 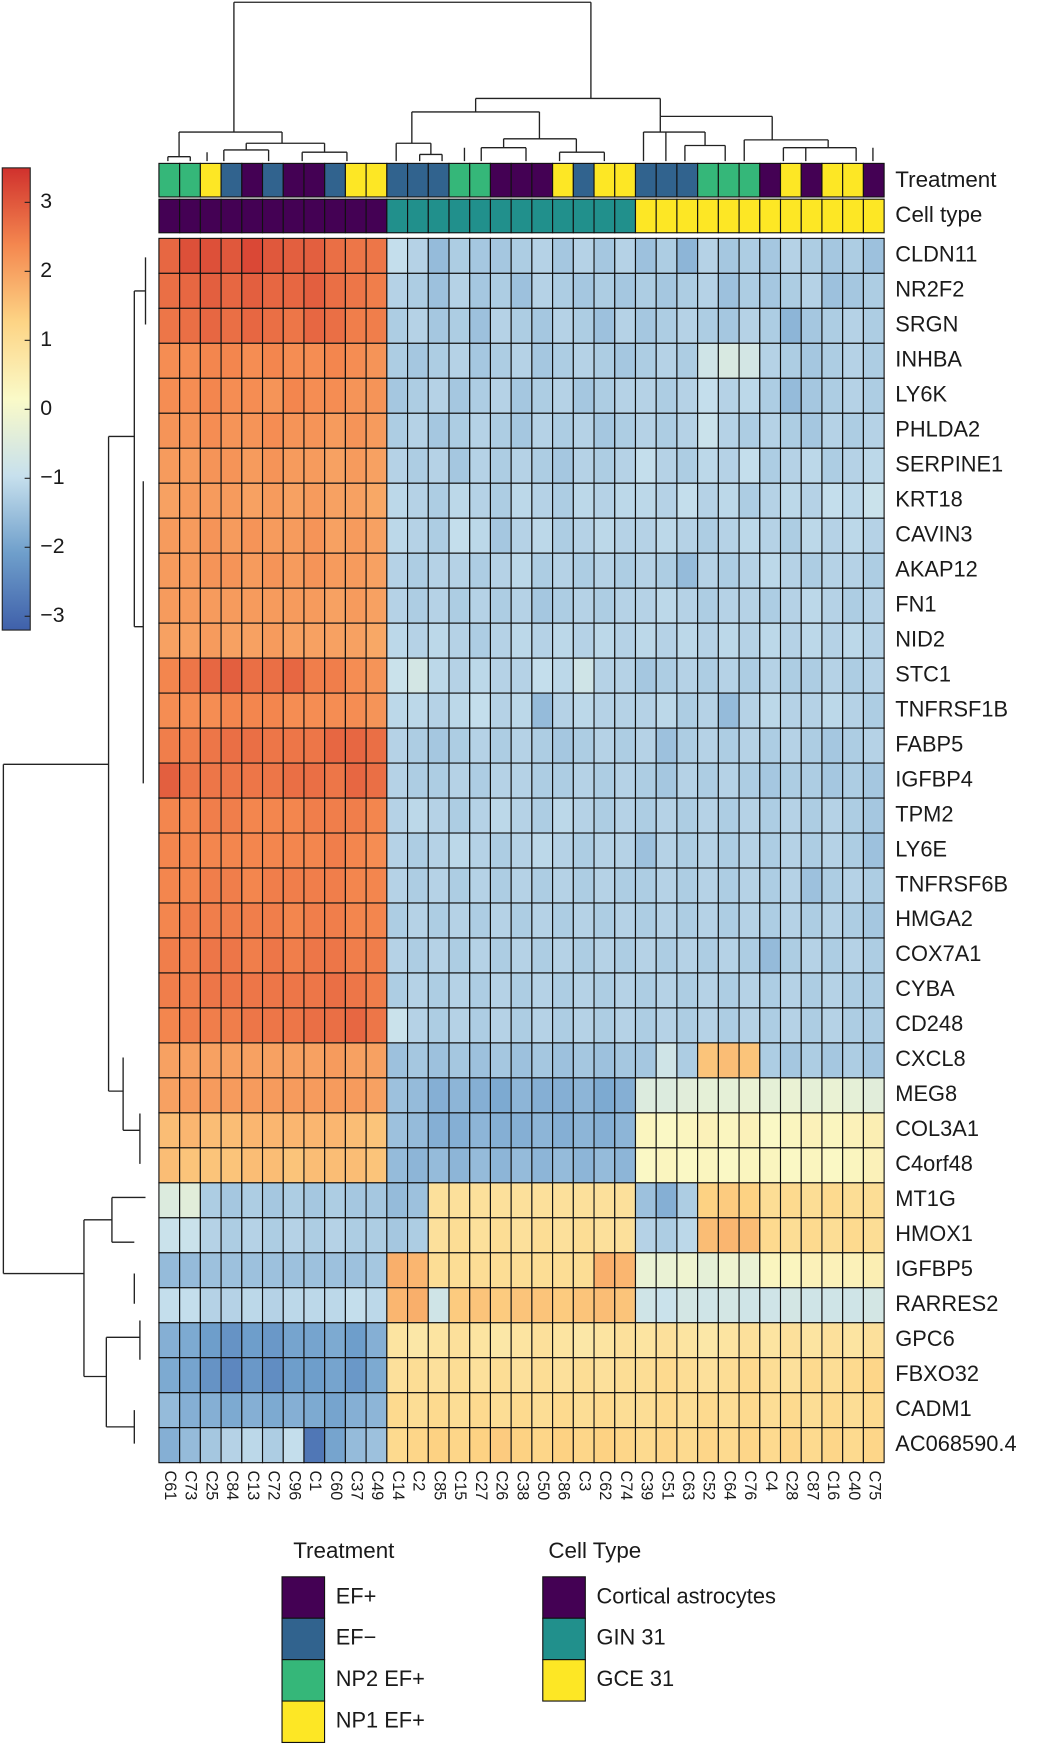 I want to click on column-label: C2, so click(x=419, y=1481).